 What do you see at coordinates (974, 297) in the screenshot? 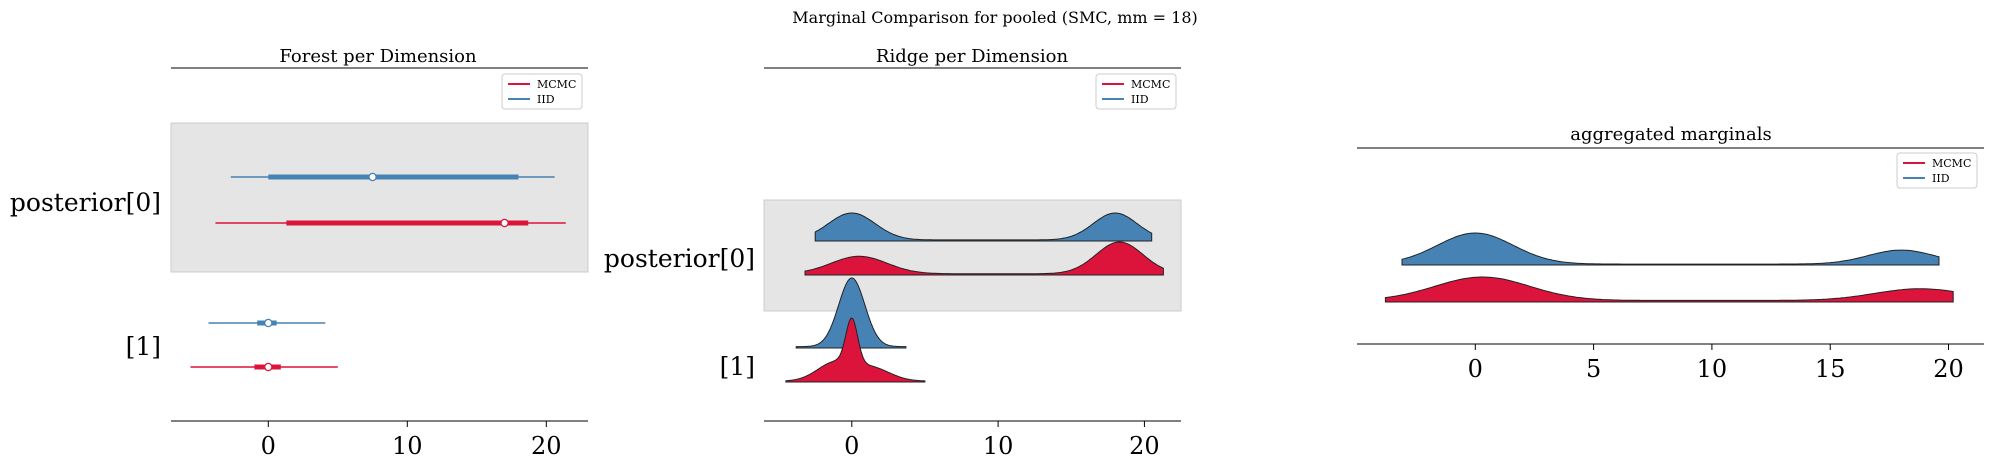
I see `ridge-marks` at bounding box center [974, 297].